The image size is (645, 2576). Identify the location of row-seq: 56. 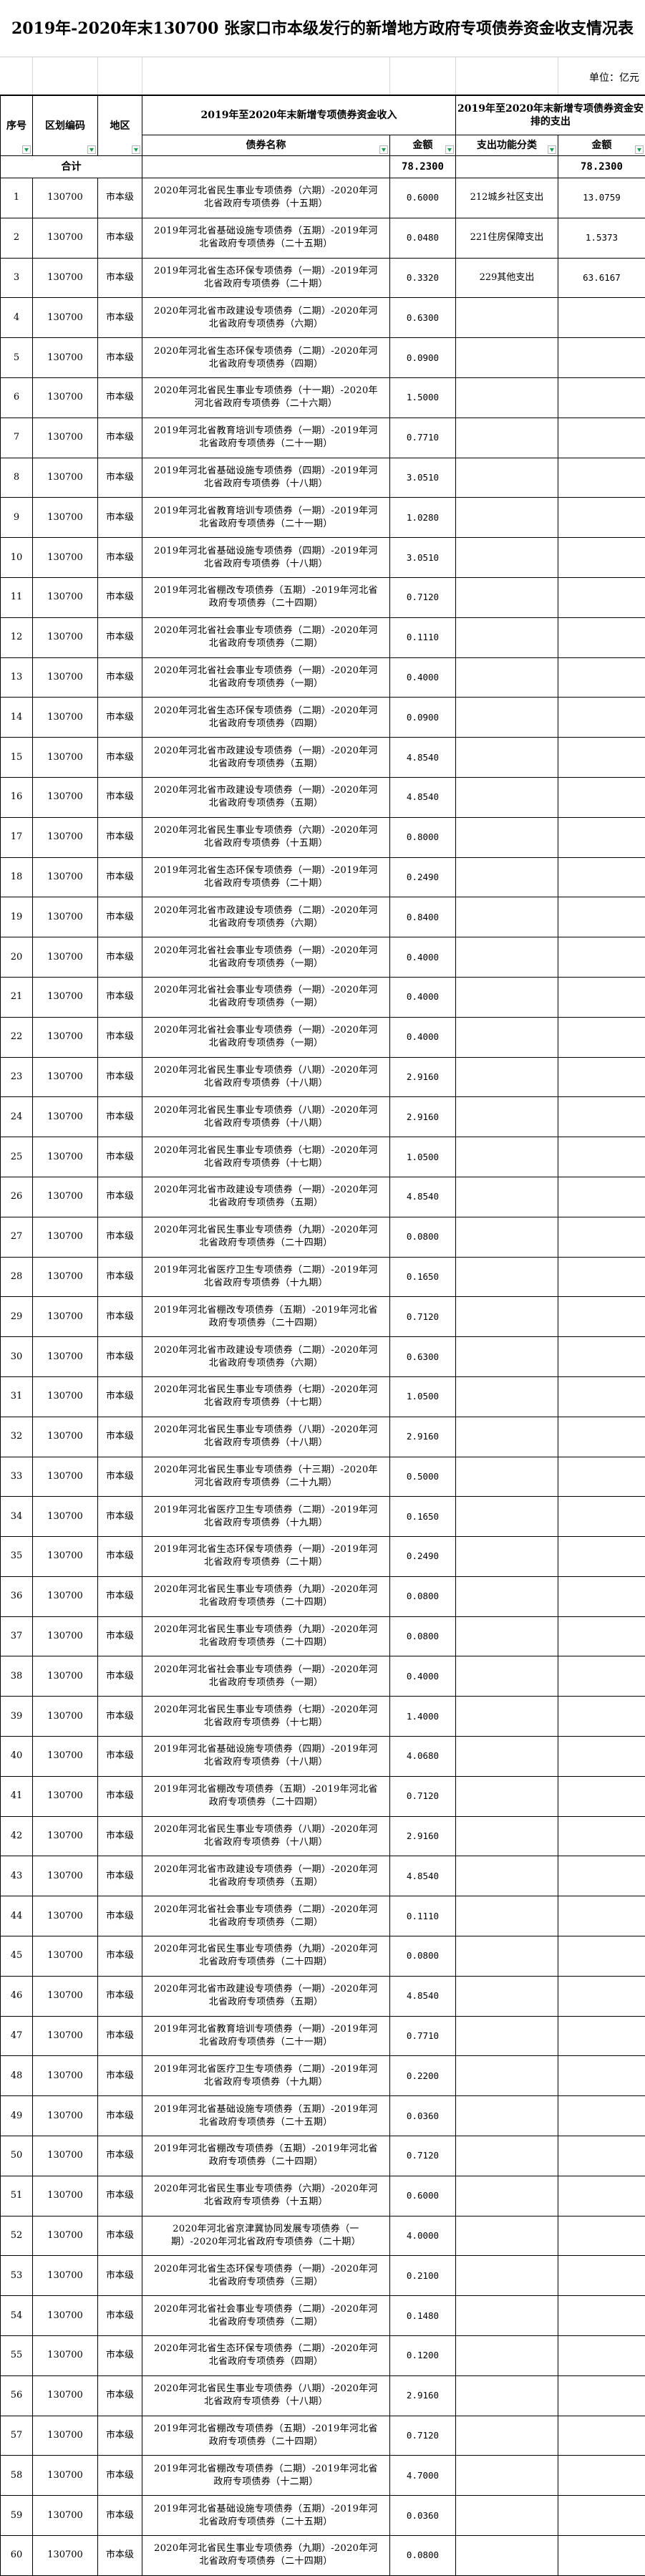
(17, 2395).